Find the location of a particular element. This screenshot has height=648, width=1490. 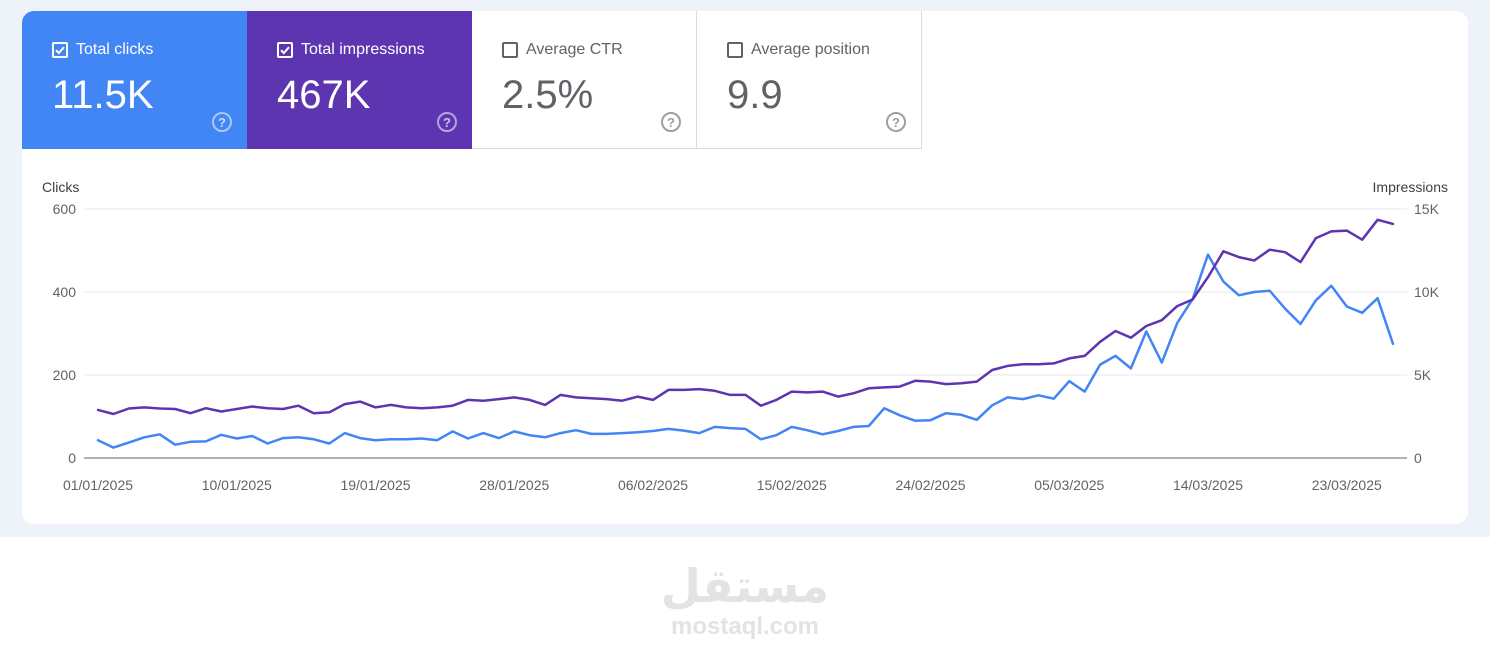

metric-card-total-impressions: Total impressions 467K ? is located at coordinates (359, 80).